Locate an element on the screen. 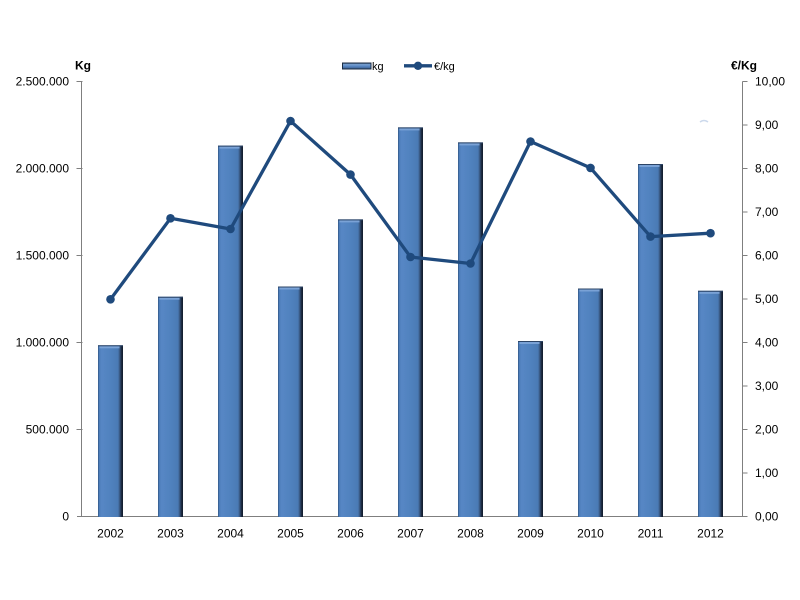 The height and width of the screenshot is (600, 800). svg-text: 2008 is located at coordinates (470, 534).